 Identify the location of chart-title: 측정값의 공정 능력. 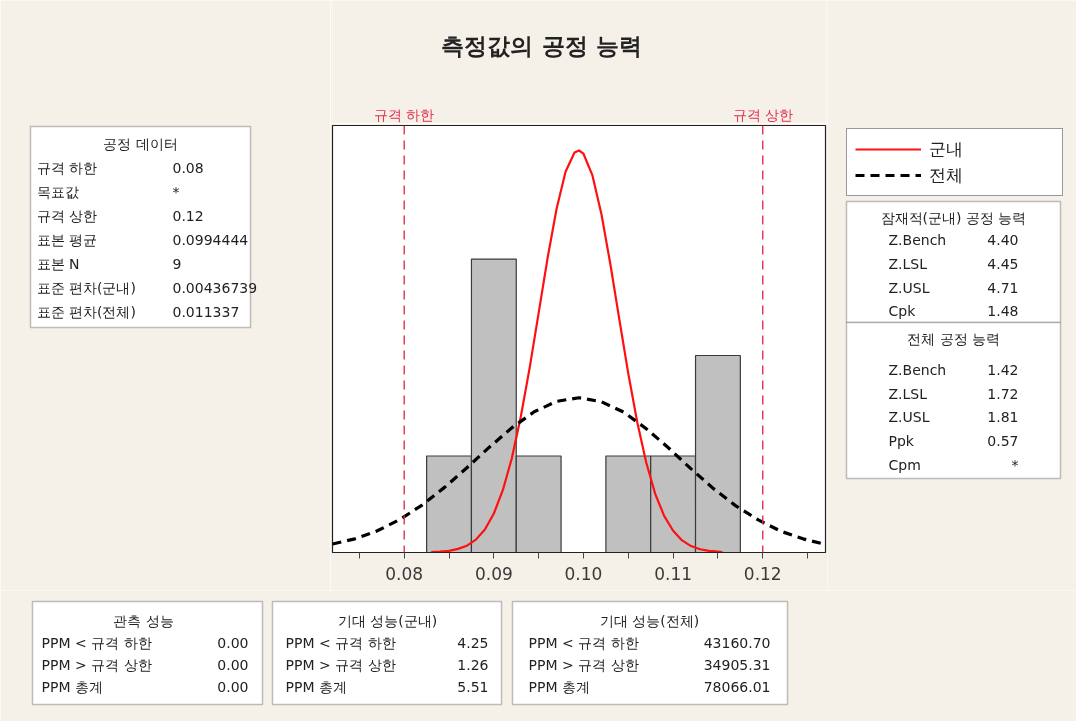
(541, 45).